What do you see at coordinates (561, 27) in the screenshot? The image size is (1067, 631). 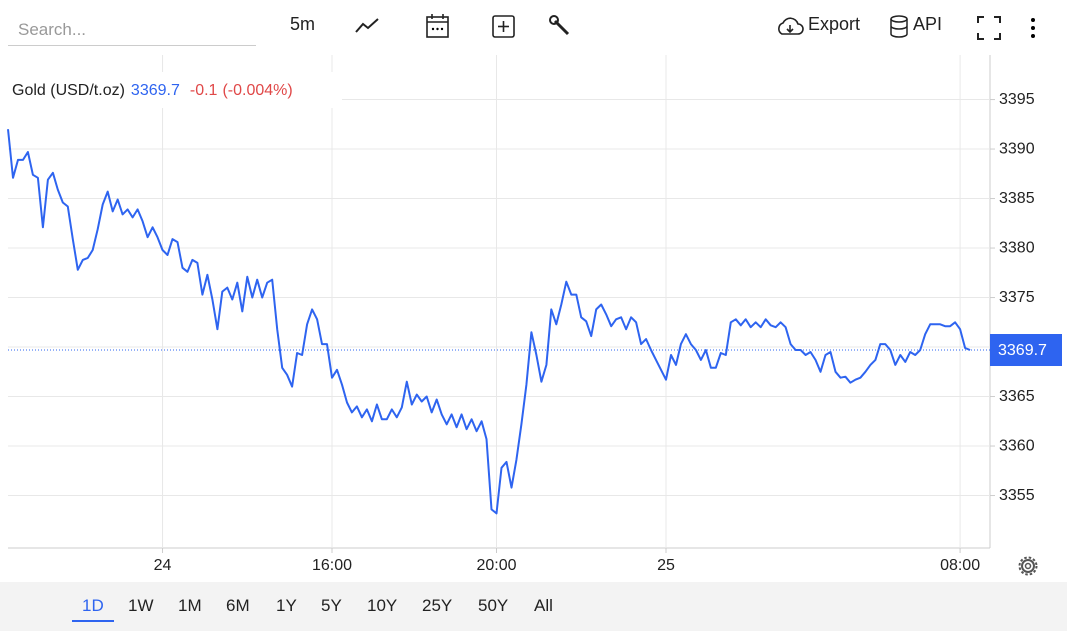 I see `tools-icon` at bounding box center [561, 27].